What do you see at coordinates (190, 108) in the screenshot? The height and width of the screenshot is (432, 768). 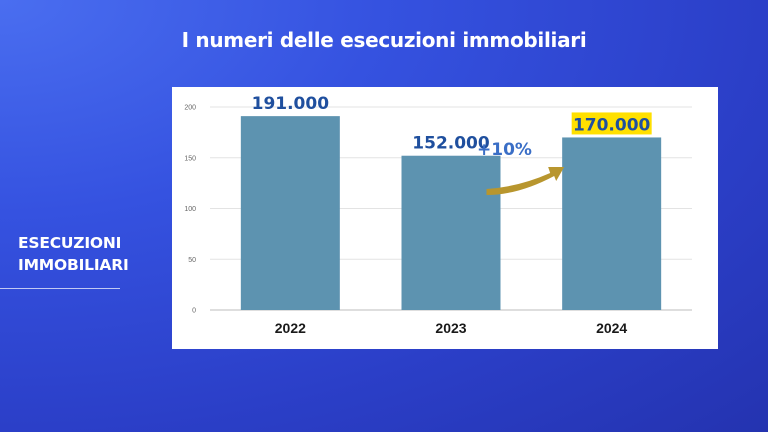 I see `y-tick-label: 200` at bounding box center [190, 108].